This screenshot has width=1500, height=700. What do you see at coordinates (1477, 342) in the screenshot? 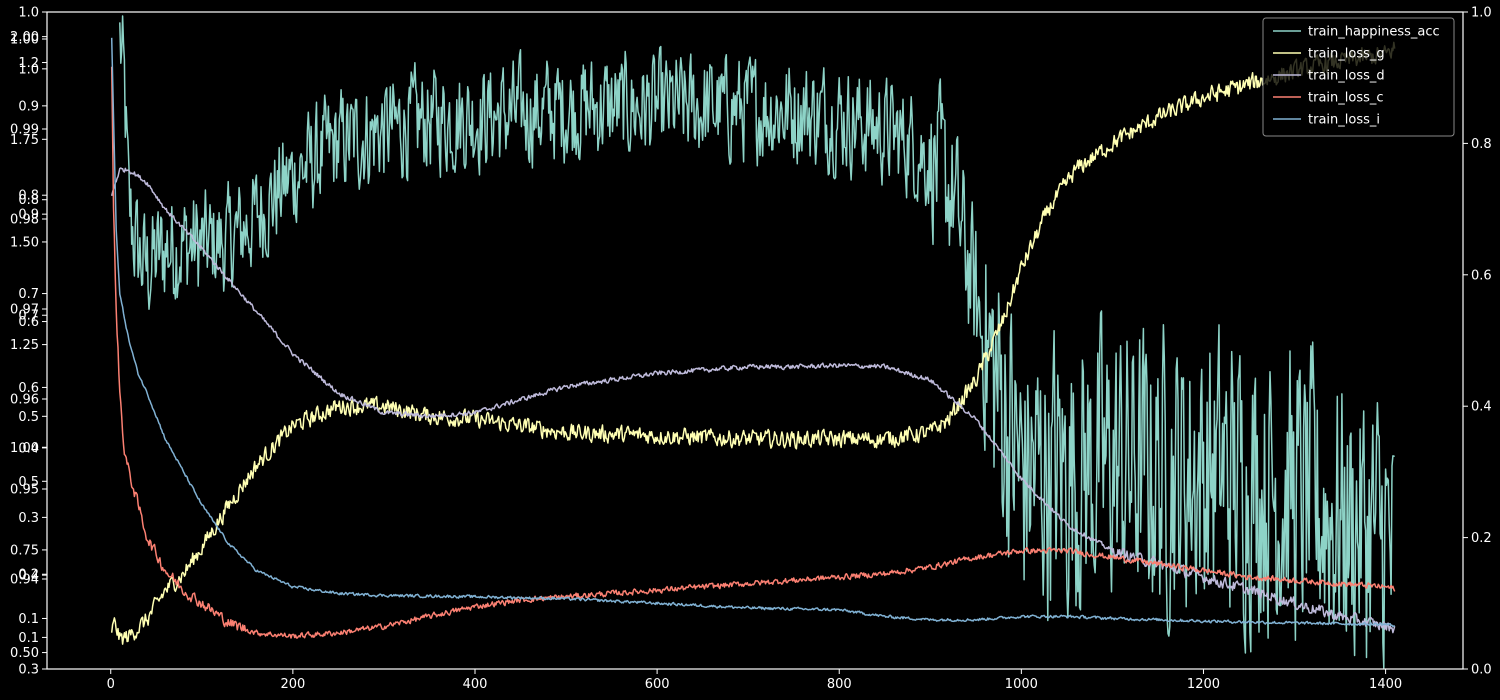
I see `right-axis-ticks: 0.0 0.2 0.4 0.6 0.8 1.0` at bounding box center [1477, 342].